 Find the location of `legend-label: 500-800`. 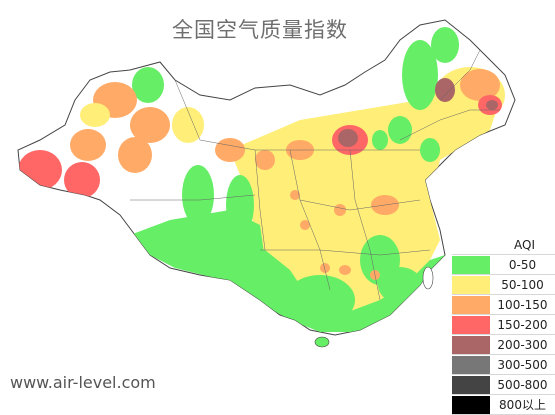

legend-label: 500-800 is located at coordinates (522, 384).